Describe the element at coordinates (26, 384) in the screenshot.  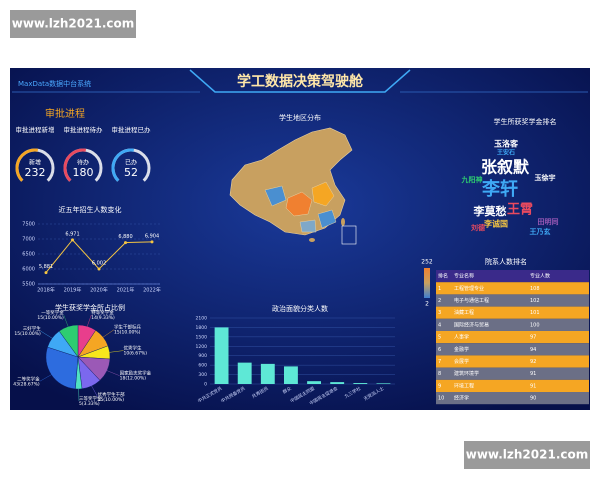
I see `pie-value-label: 43(28.67%)` at that location.